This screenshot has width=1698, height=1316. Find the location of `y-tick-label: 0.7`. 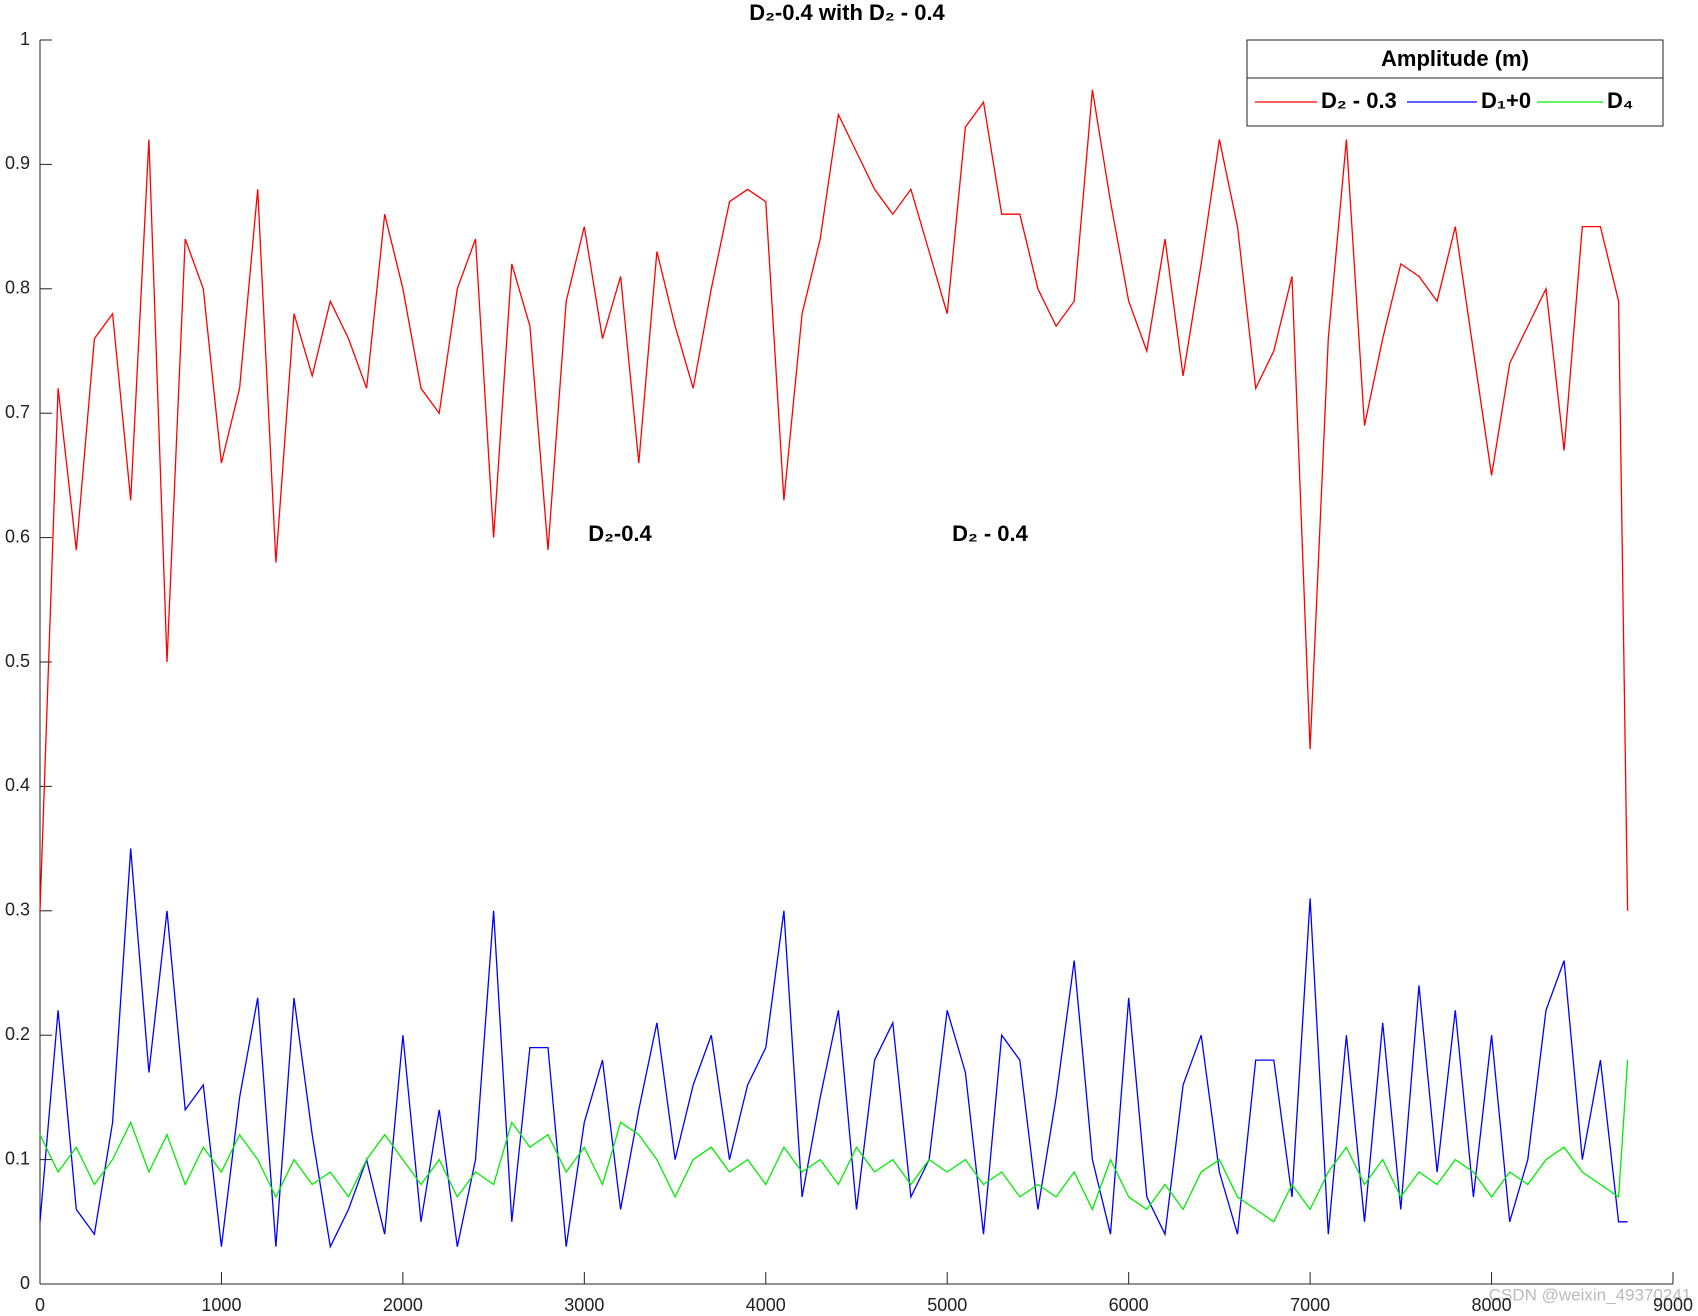

y-tick-label: 0.7 is located at coordinates (17, 412).